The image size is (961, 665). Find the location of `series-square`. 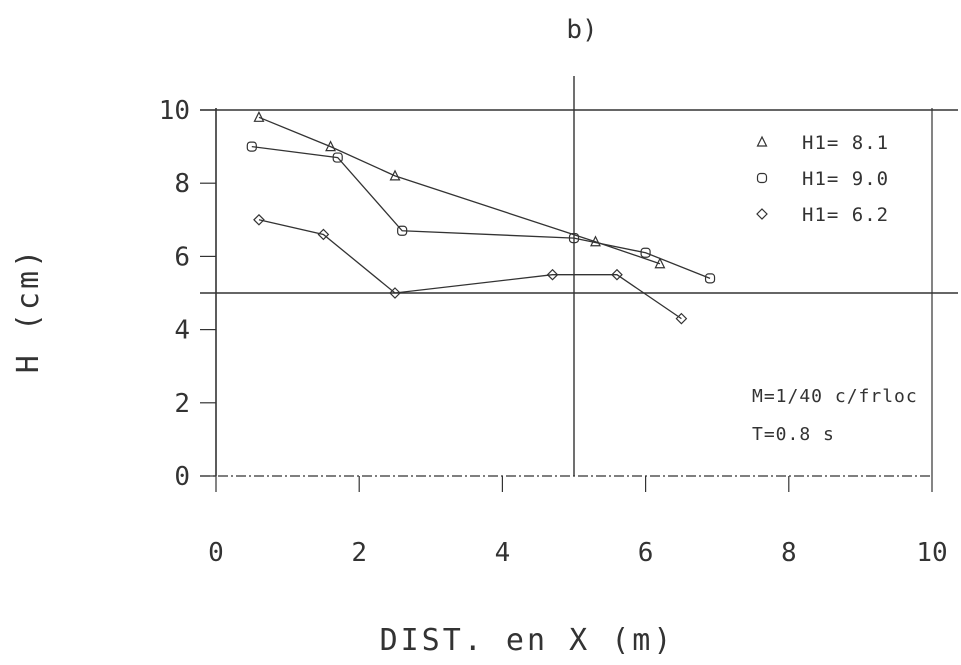

series-square is located at coordinates (481, 212).